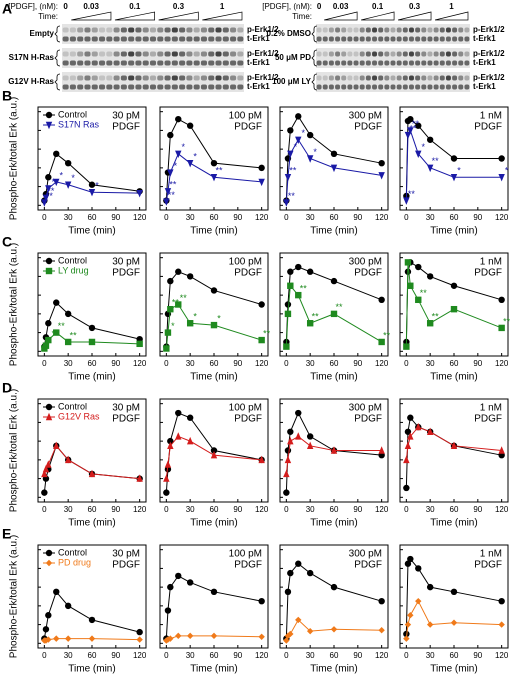 Image resolution: width=513 pixels, height=680 pixels. Describe the element at coordinates (213, 607) in the screenshot. I see `series-line` at that location.